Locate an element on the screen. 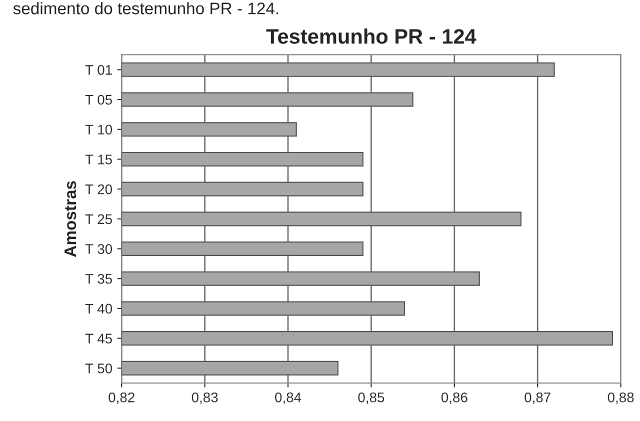  chart-title: Testemunho PR - 124 is located at coordinates (371, 36).